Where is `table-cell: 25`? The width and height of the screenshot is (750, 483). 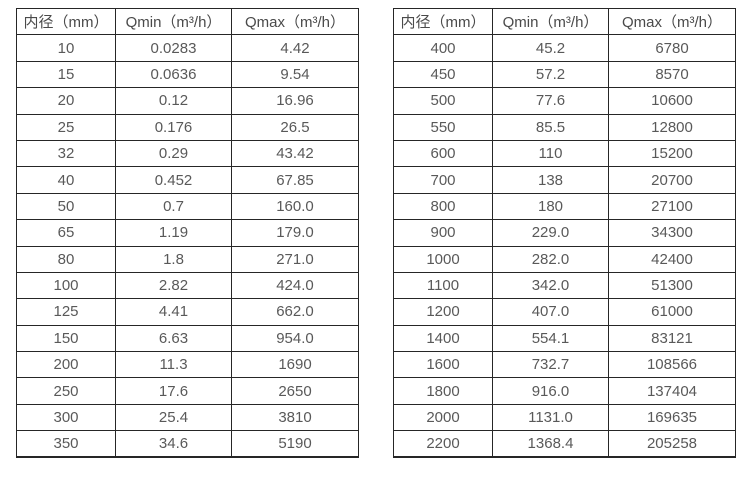 table-cell: 25 is located at coordinates (66, 127).